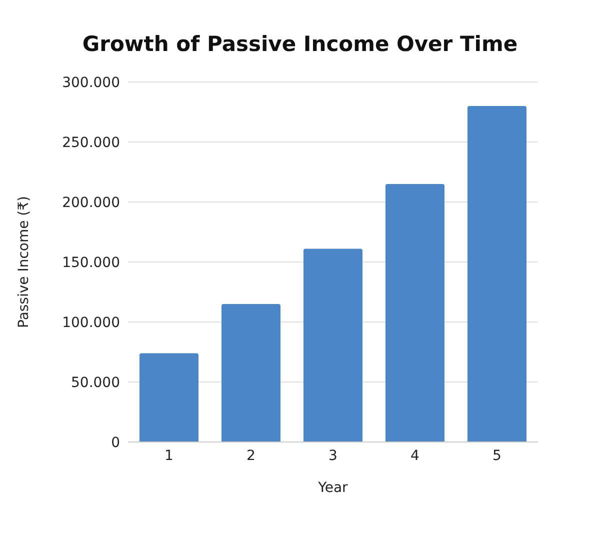 This screenshot has width=600, height=545. Describe the element at coordinates (115, 442) in the screenshot. I see `y-tick-label: 0` at that location.